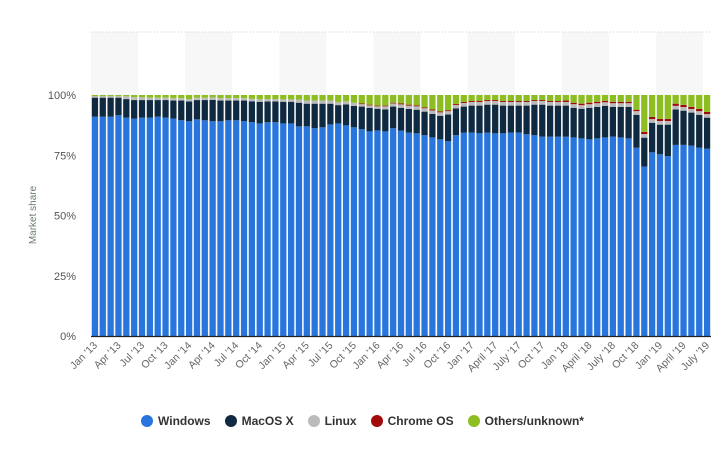 This screenshot has height=450, width=725. What do you see at coordinates (412, 421) in the screenshot?
I see `legend-item-chrome-os: Chrome OS` at bounding box center [412, 421].